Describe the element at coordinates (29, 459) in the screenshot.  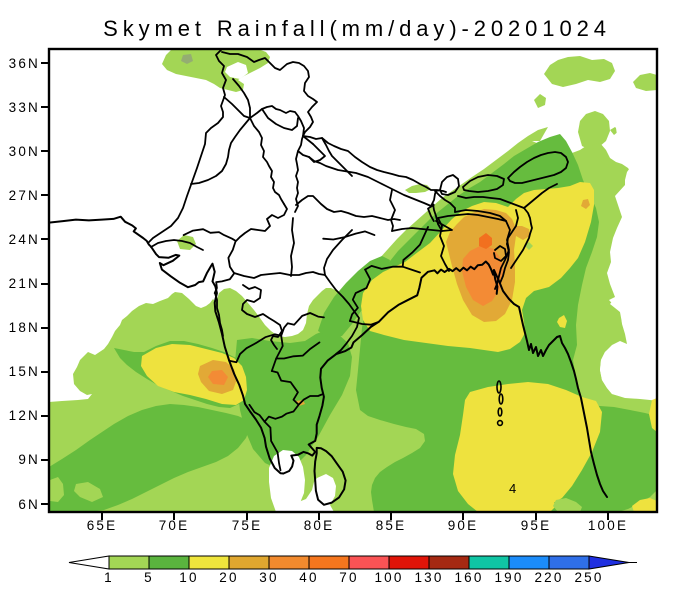
I see `svg-text: 9N` at that location.